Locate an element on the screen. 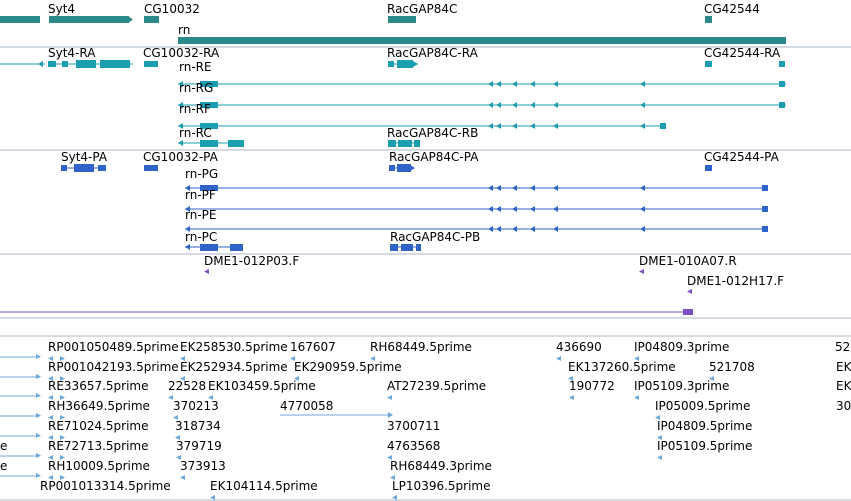 This screenshot has height=501, width=851. gene-label-syt4: Syt4 is located at coordinates (61, 9).